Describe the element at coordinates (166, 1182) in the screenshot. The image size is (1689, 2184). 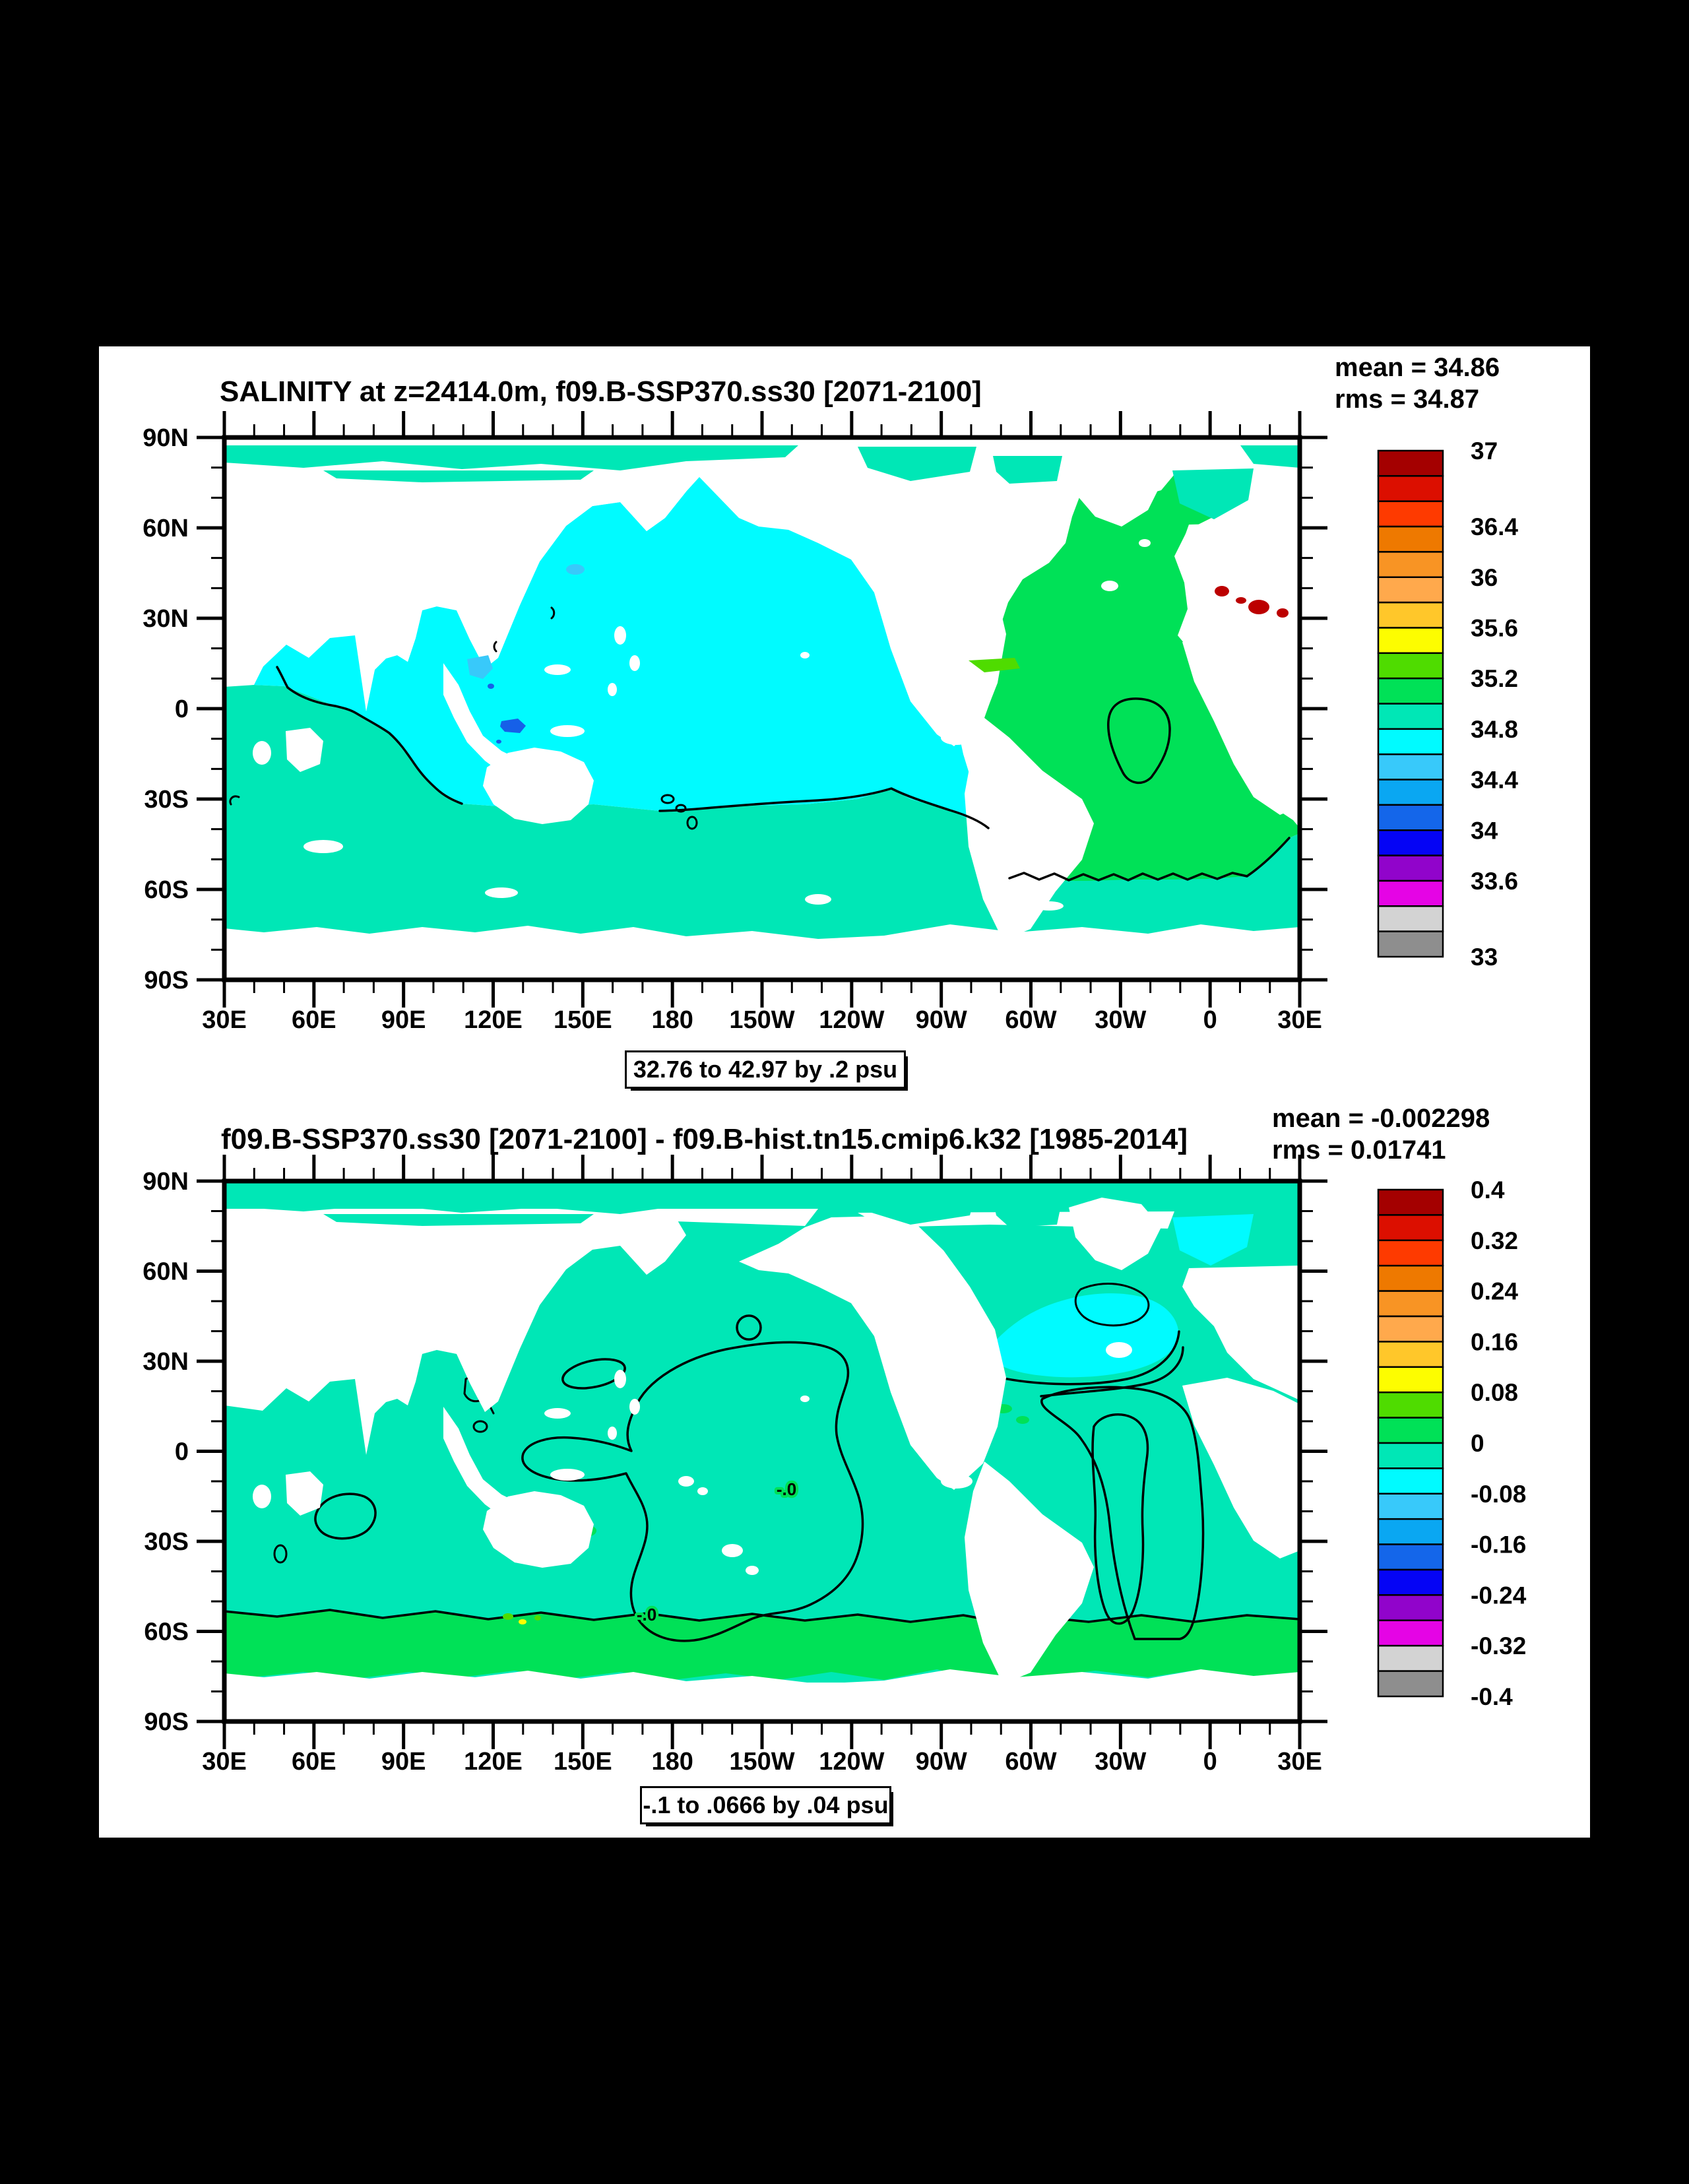
I see `y-axis-tick-label: 90N` at that location.